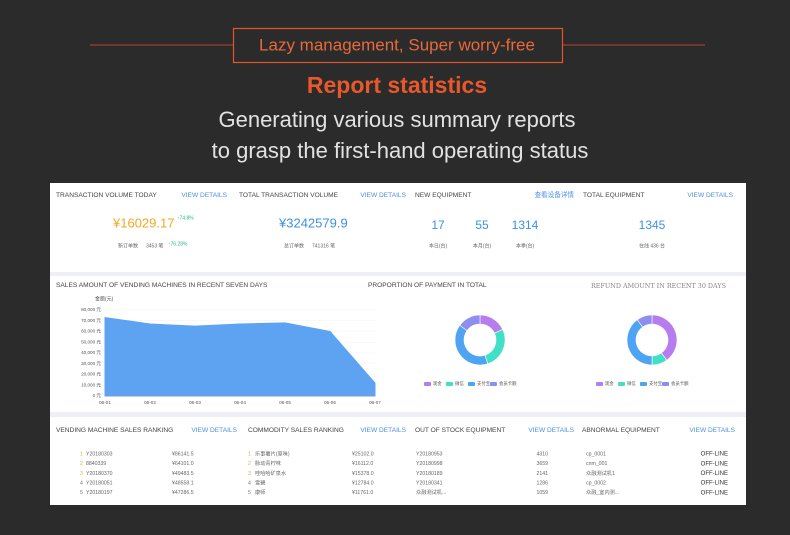 Image resolution: width=790 pixels, height=535 pixels. I want to click on view-details-link: 查看设备详情, so click(554, 194).